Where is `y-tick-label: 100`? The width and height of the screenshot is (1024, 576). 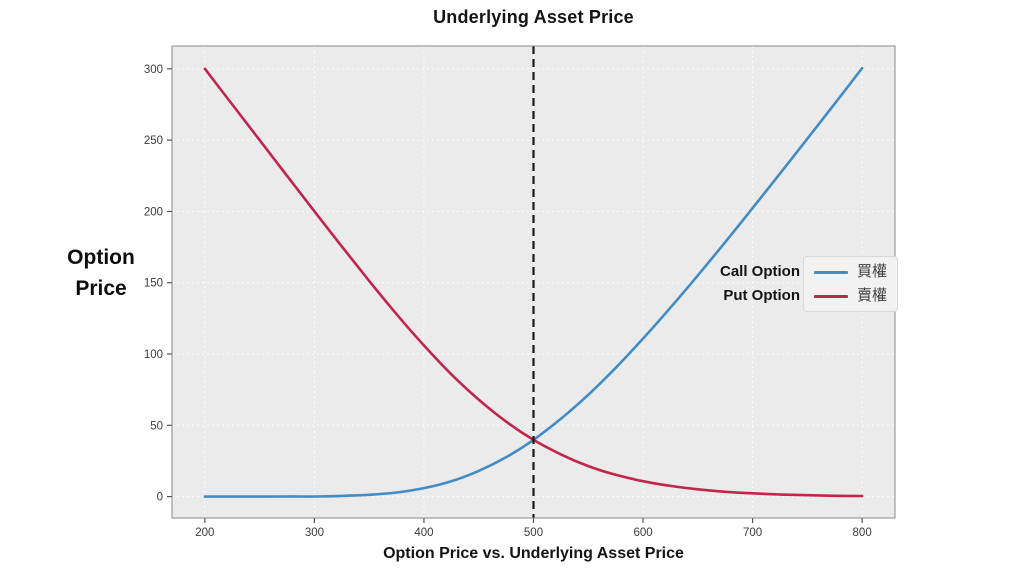 y-tick-label: 100 is located at coordinates (153, 355).